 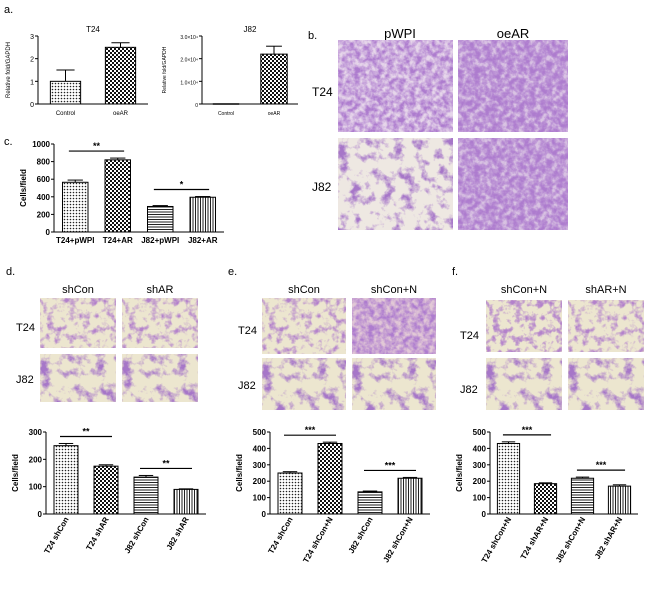 What do you see at coordinates (9, 10) in the screenshot?
I see `panel-label-a: a.` at bounding box center [9, 10].